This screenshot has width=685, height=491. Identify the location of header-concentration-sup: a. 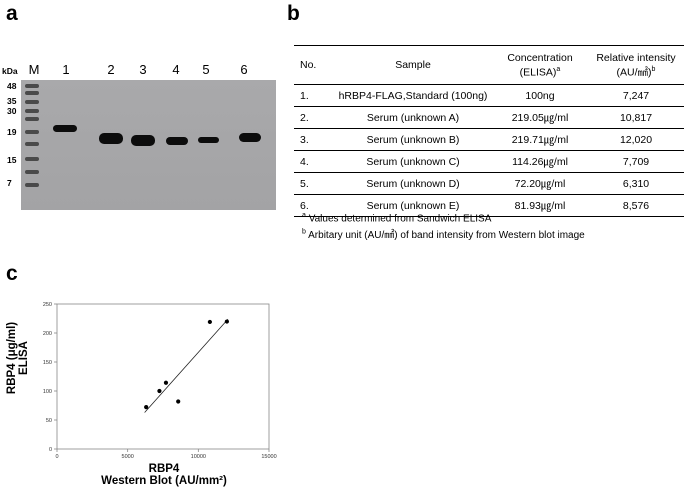
(558, 69).